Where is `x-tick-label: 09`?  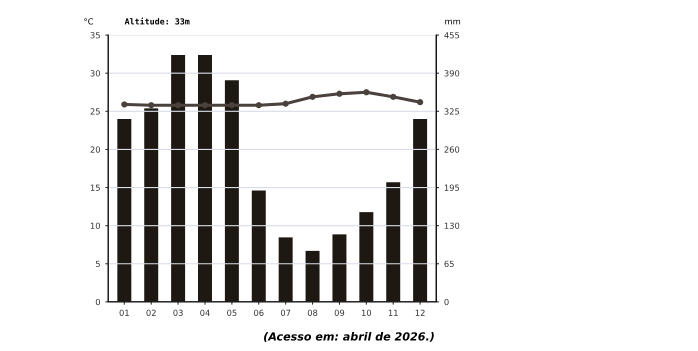
x-tick-label: 09 is located at coordinates (339, 313).